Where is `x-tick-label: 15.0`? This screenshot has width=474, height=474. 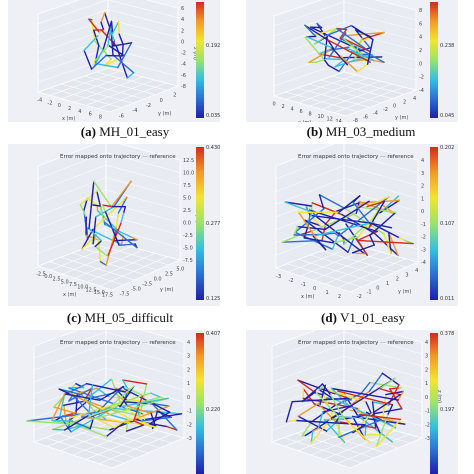
x-tick-label: 15.0 is located at coordinates (99, 293).